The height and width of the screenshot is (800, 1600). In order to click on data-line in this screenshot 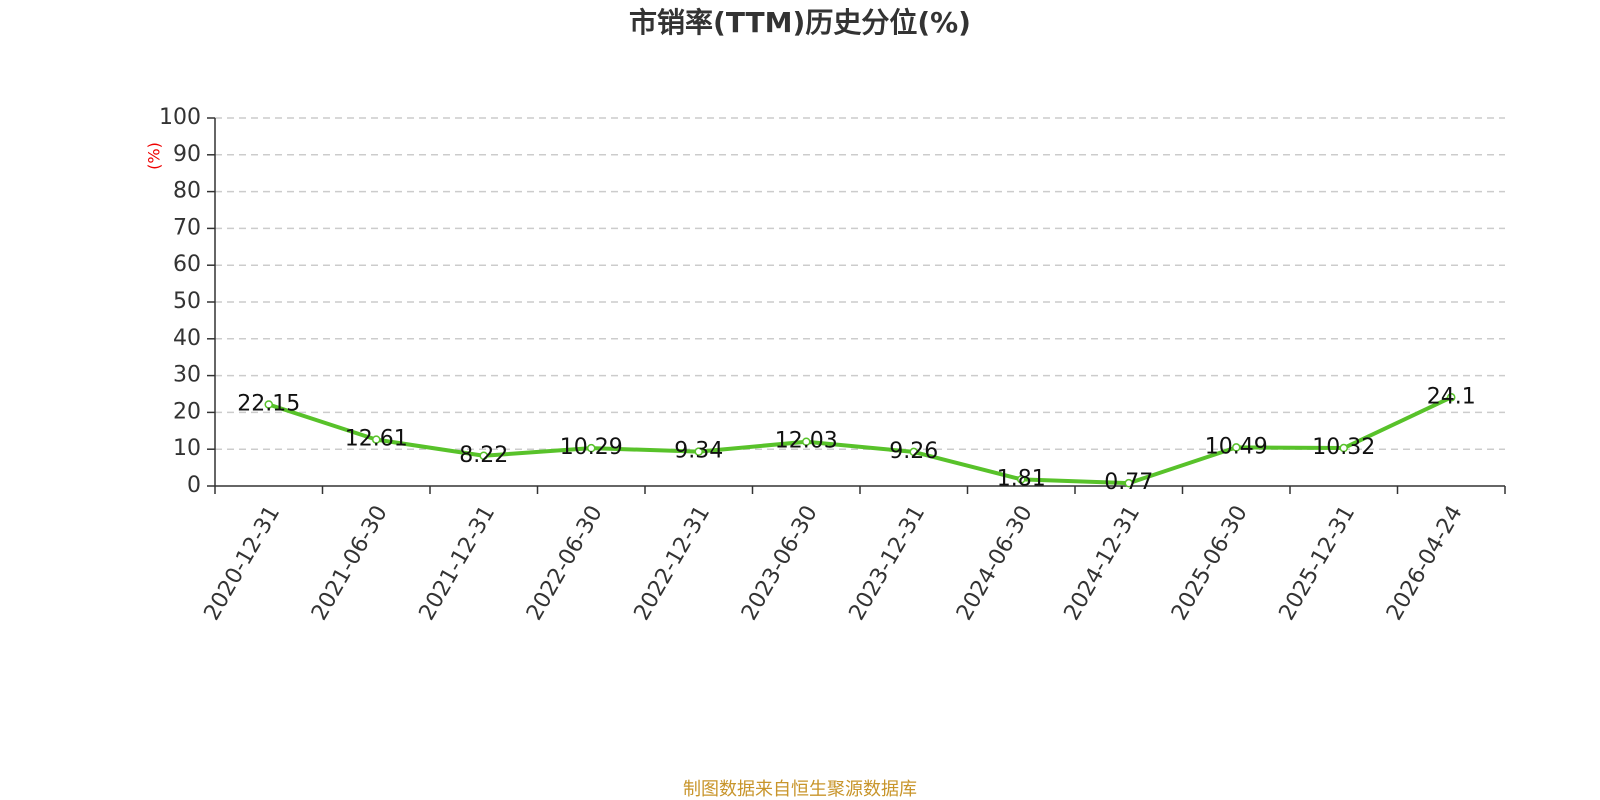, I will do `click(860, 440)`.